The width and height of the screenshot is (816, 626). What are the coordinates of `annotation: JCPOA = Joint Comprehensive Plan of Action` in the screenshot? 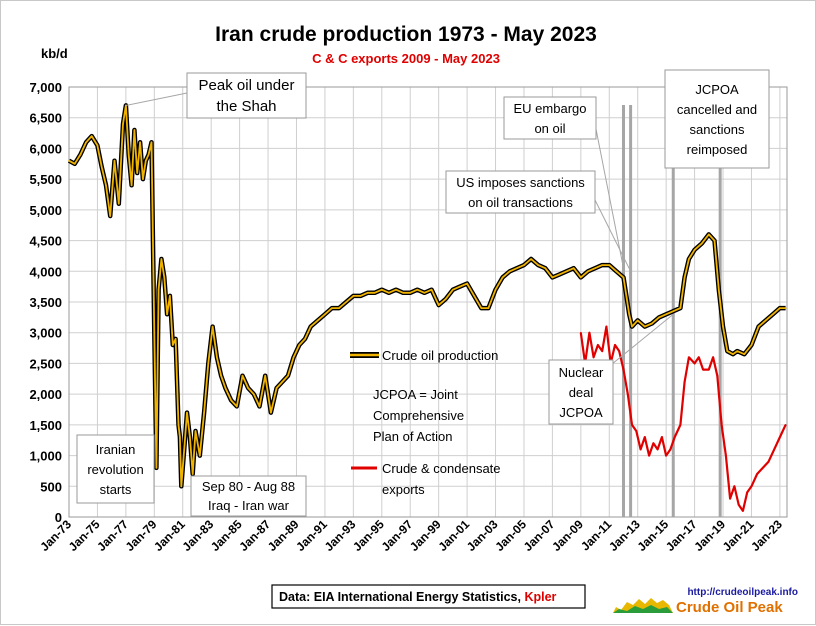 It's located at (418, 415).